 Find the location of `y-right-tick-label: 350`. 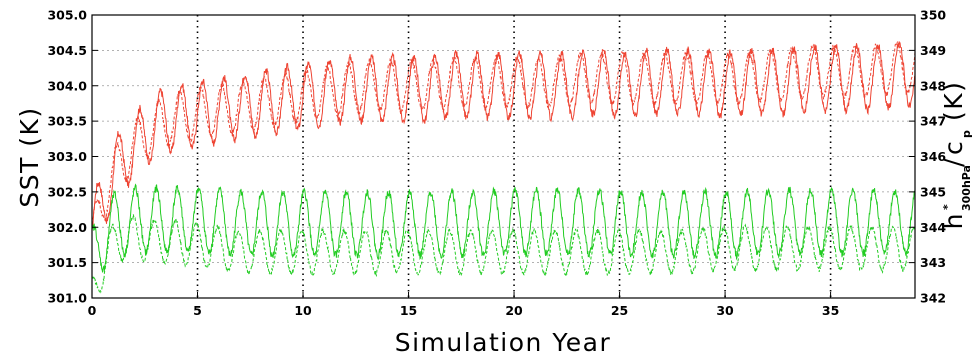

y-right-tick-label: 350 is located at coordinates (933, 15).